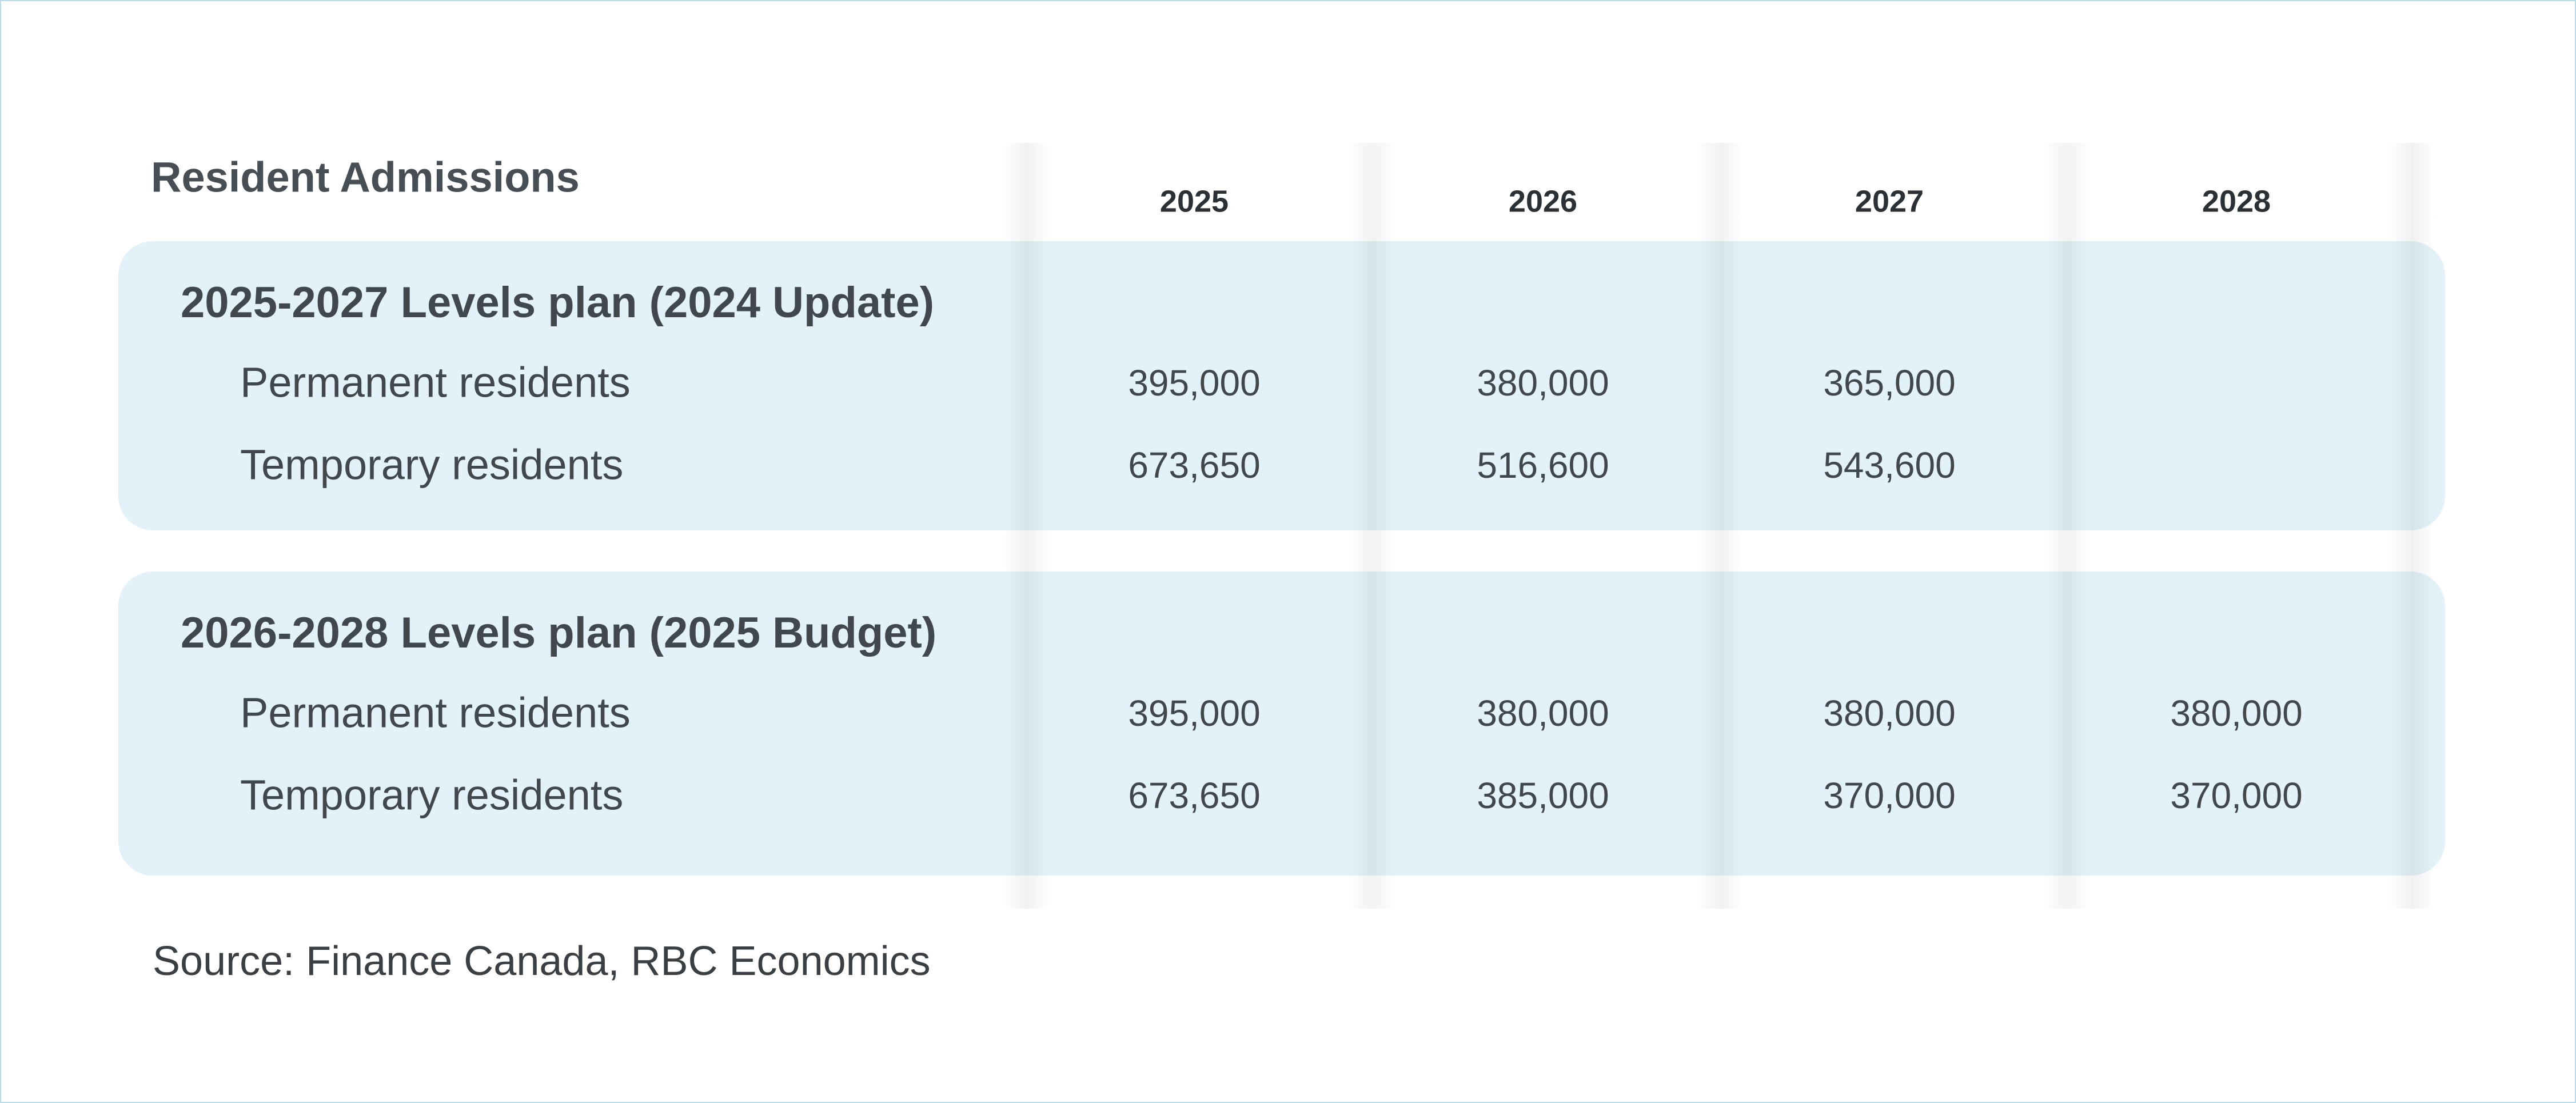 Image resolution: width=2576 pixels, height=1103 pixels. Describe the element at coordinates (365, 177) in the screenshot. I see `table-title: Resident Admissions` at that location.